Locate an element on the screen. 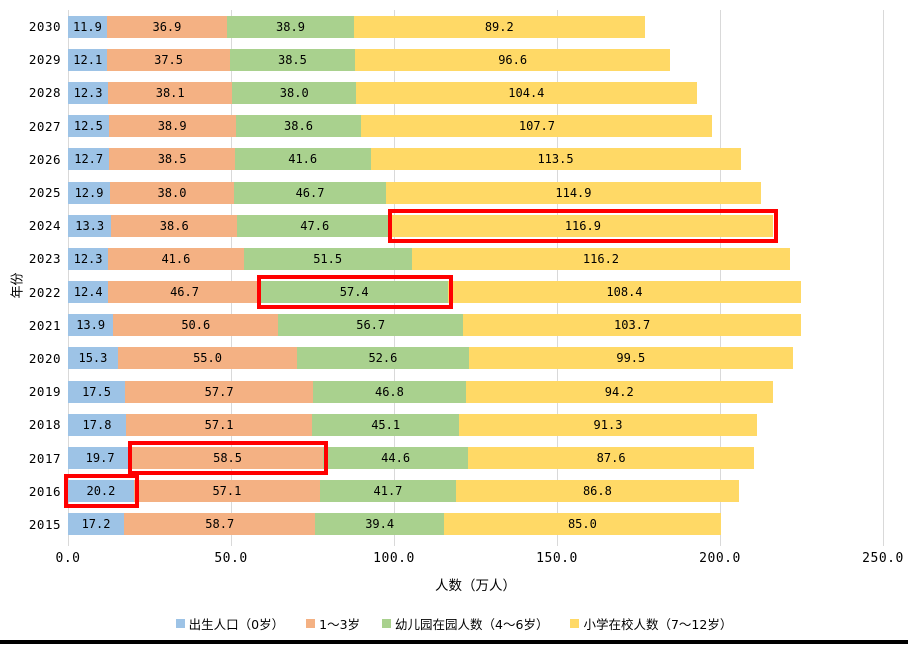  x-tick-label: 200.0 is located at coordinates (720, 558).